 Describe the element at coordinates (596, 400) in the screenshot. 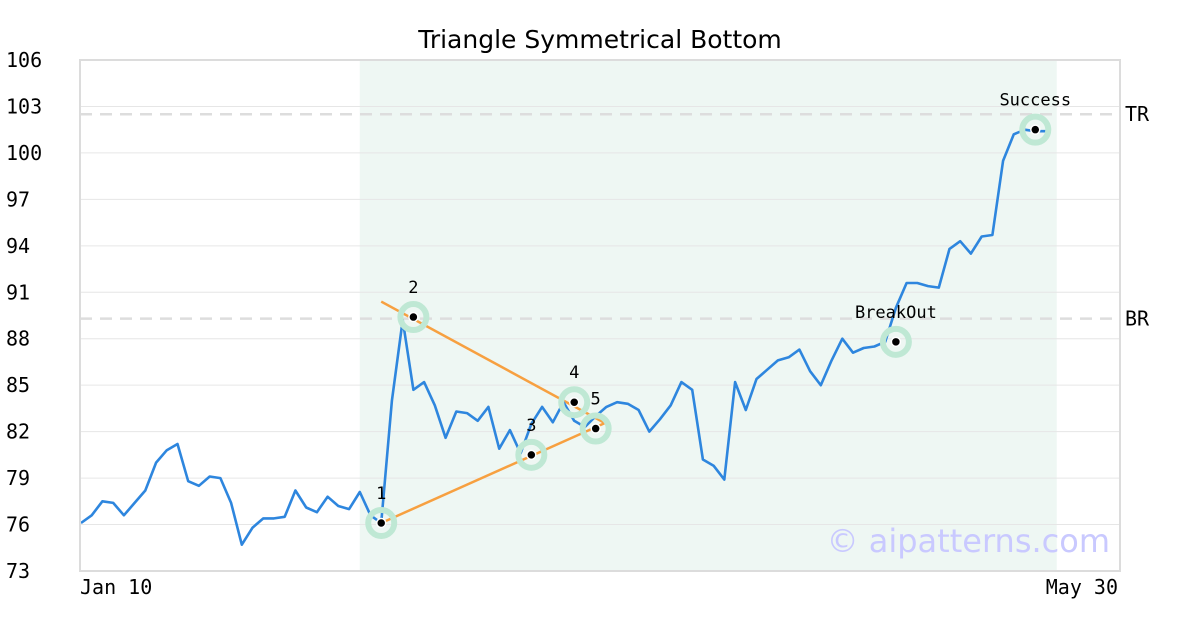

I see `point-label-5: 5` at that location.